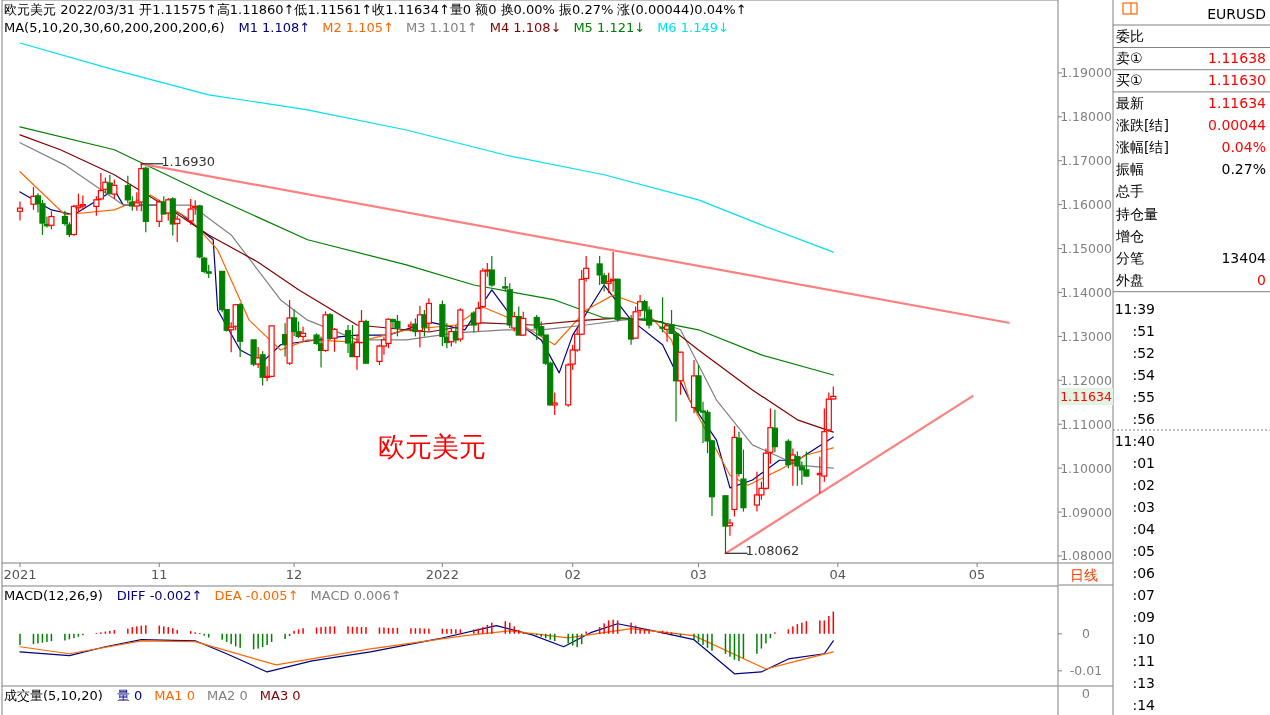 The image size is (1270, 715). What do you see at coordinates (1086, 380) in the screenshot?
I see `y-tick-label: 1.12000` at bounding box center [1086, 380].